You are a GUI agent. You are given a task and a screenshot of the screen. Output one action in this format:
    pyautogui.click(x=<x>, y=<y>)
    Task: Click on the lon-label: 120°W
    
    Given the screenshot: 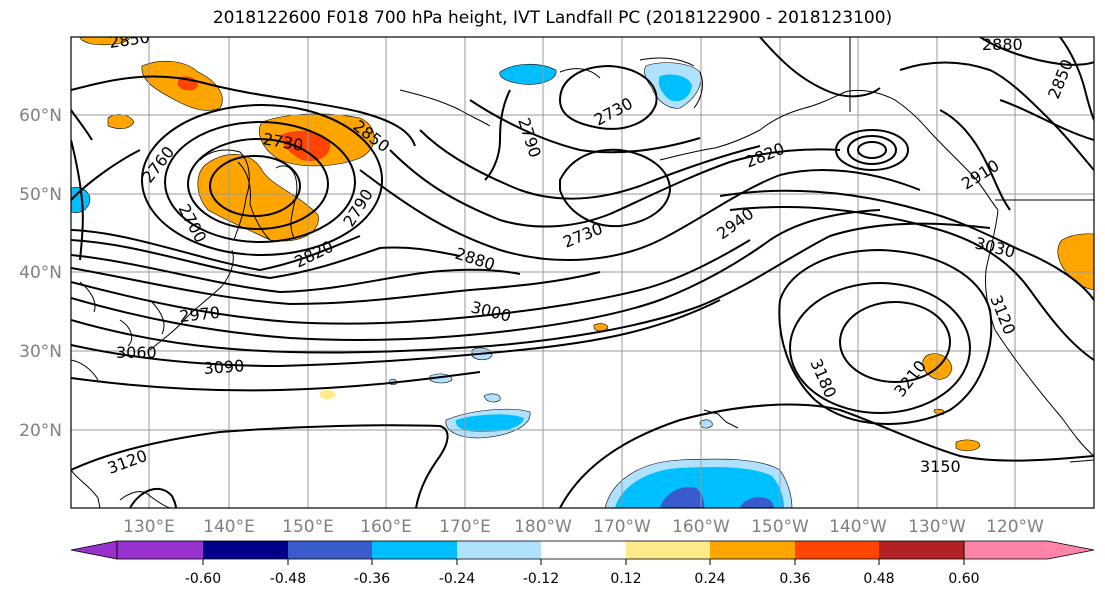 What is the action you would take?
    pyautogui.click(x=1015, y=527)
    